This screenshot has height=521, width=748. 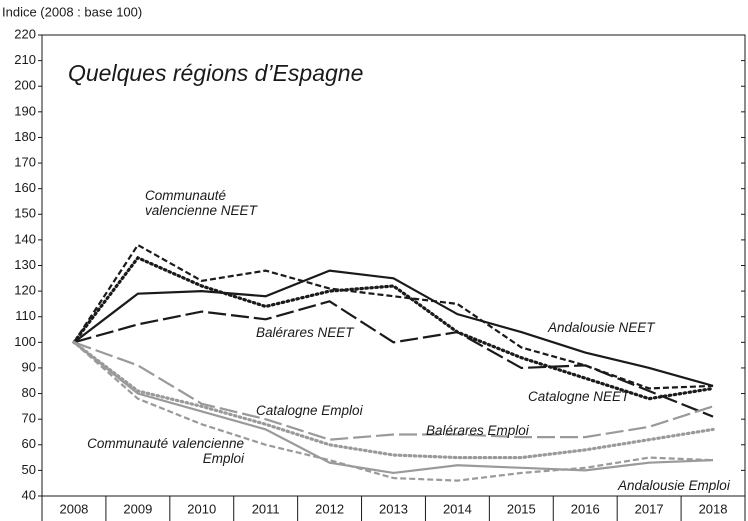 I want to click on x-tick-label: 2015, so click(x=521, y=508).